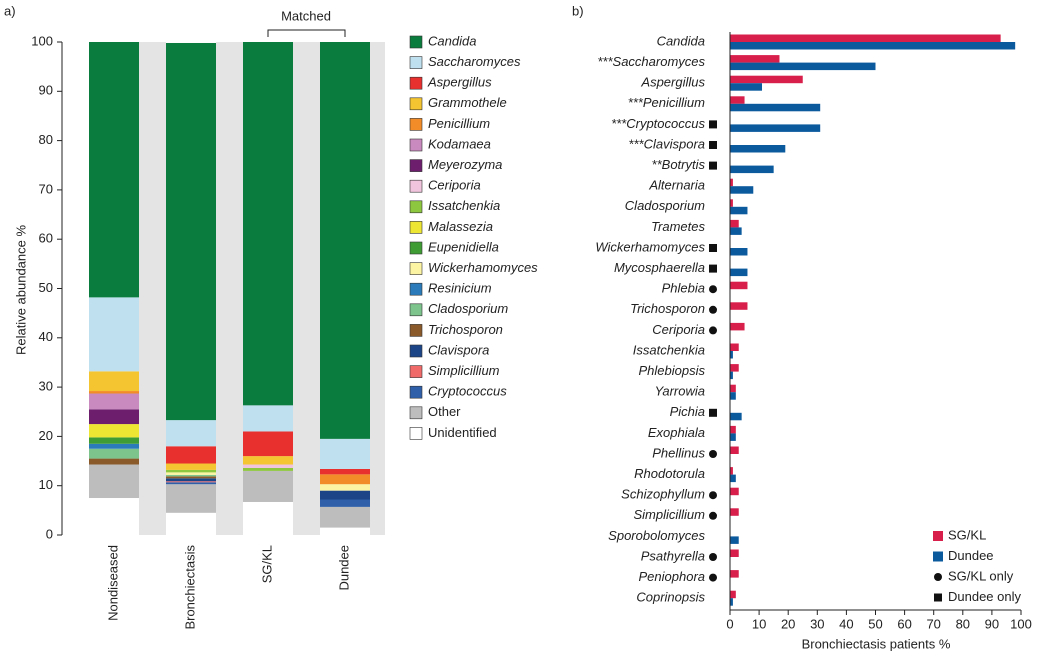 This screenshot has height=661, width=1048. I want to click on legend-label: Unidentified, so click(462, 432).